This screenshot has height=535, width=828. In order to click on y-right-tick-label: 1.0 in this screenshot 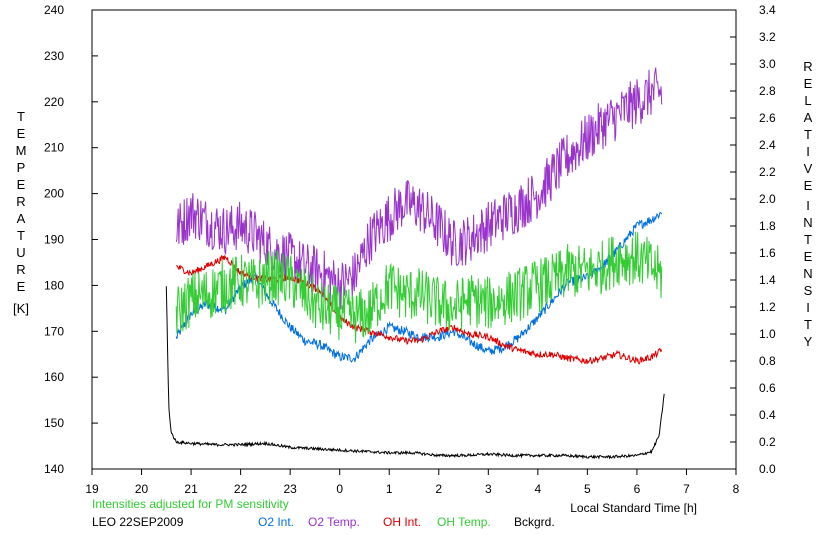, I will do `click(767, 334)`.